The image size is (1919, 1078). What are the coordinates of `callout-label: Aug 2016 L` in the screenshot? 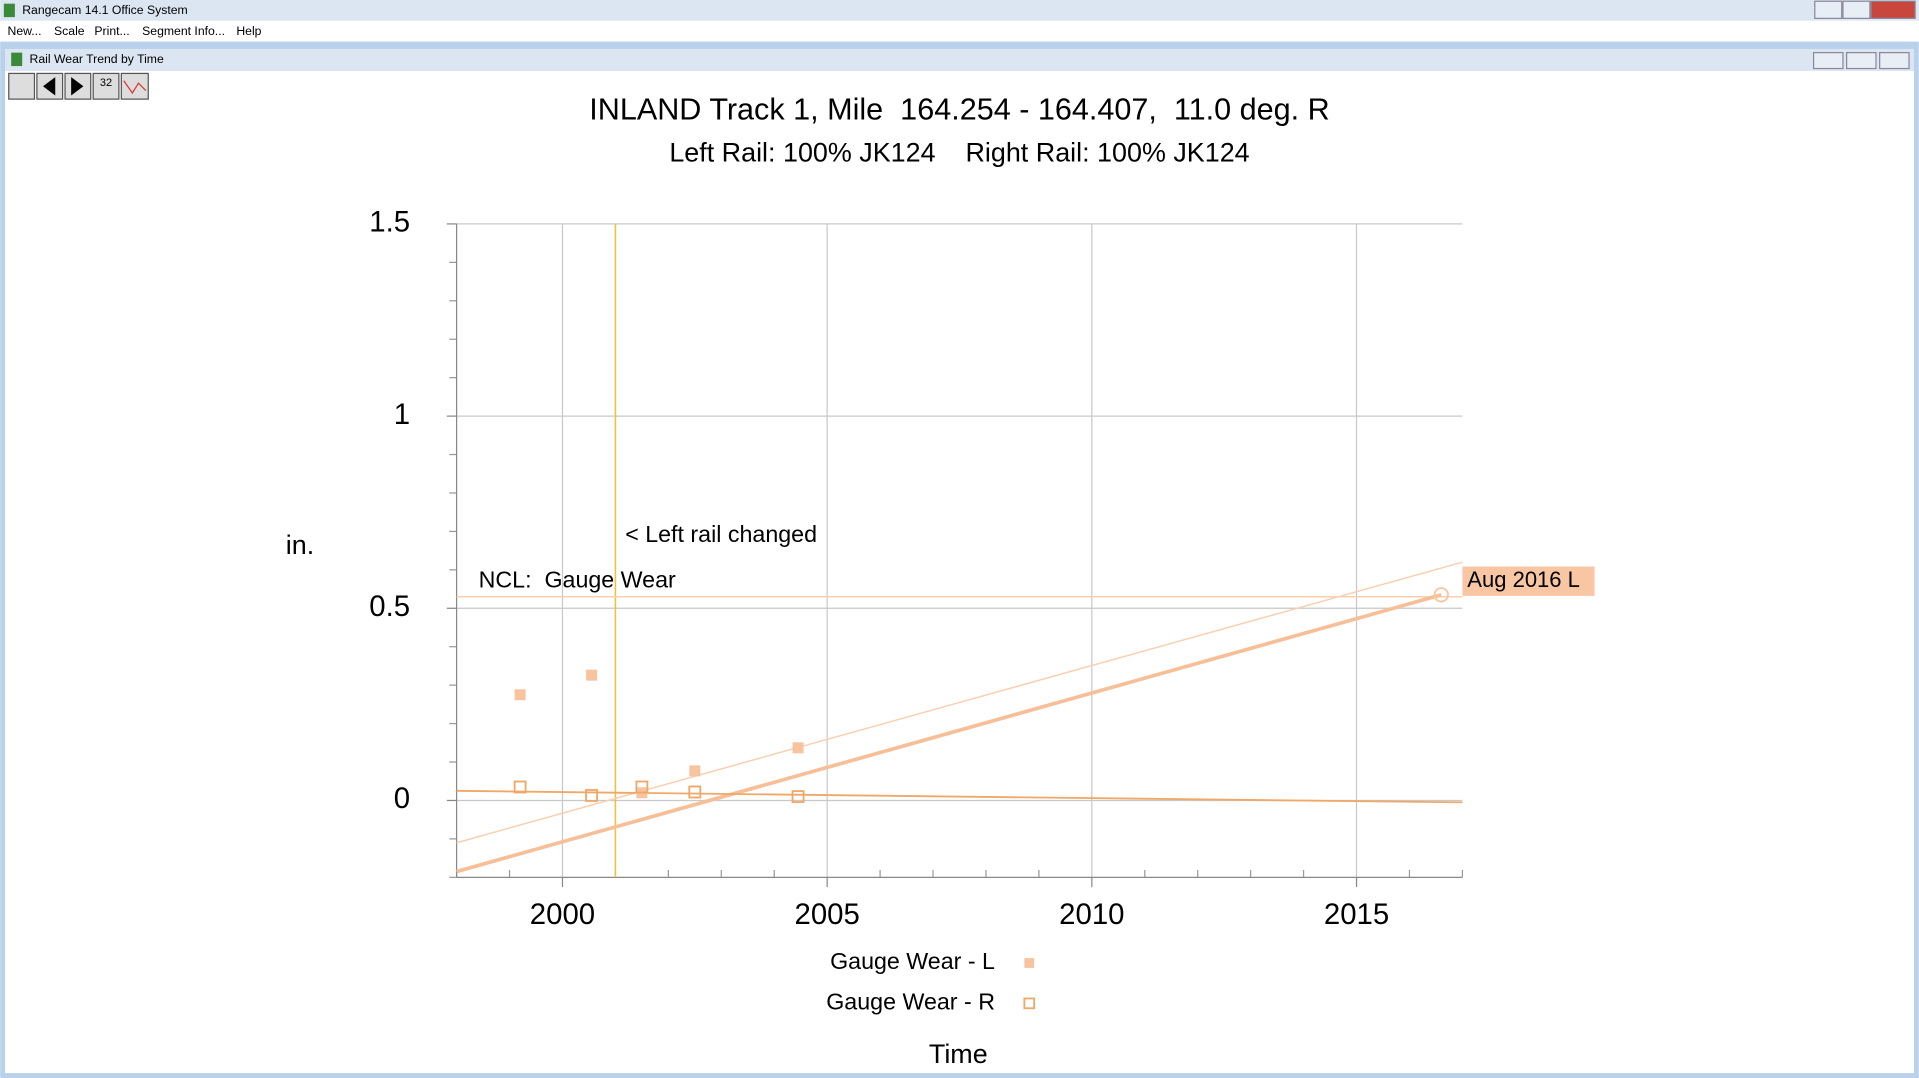 It's located at (1523, 579).